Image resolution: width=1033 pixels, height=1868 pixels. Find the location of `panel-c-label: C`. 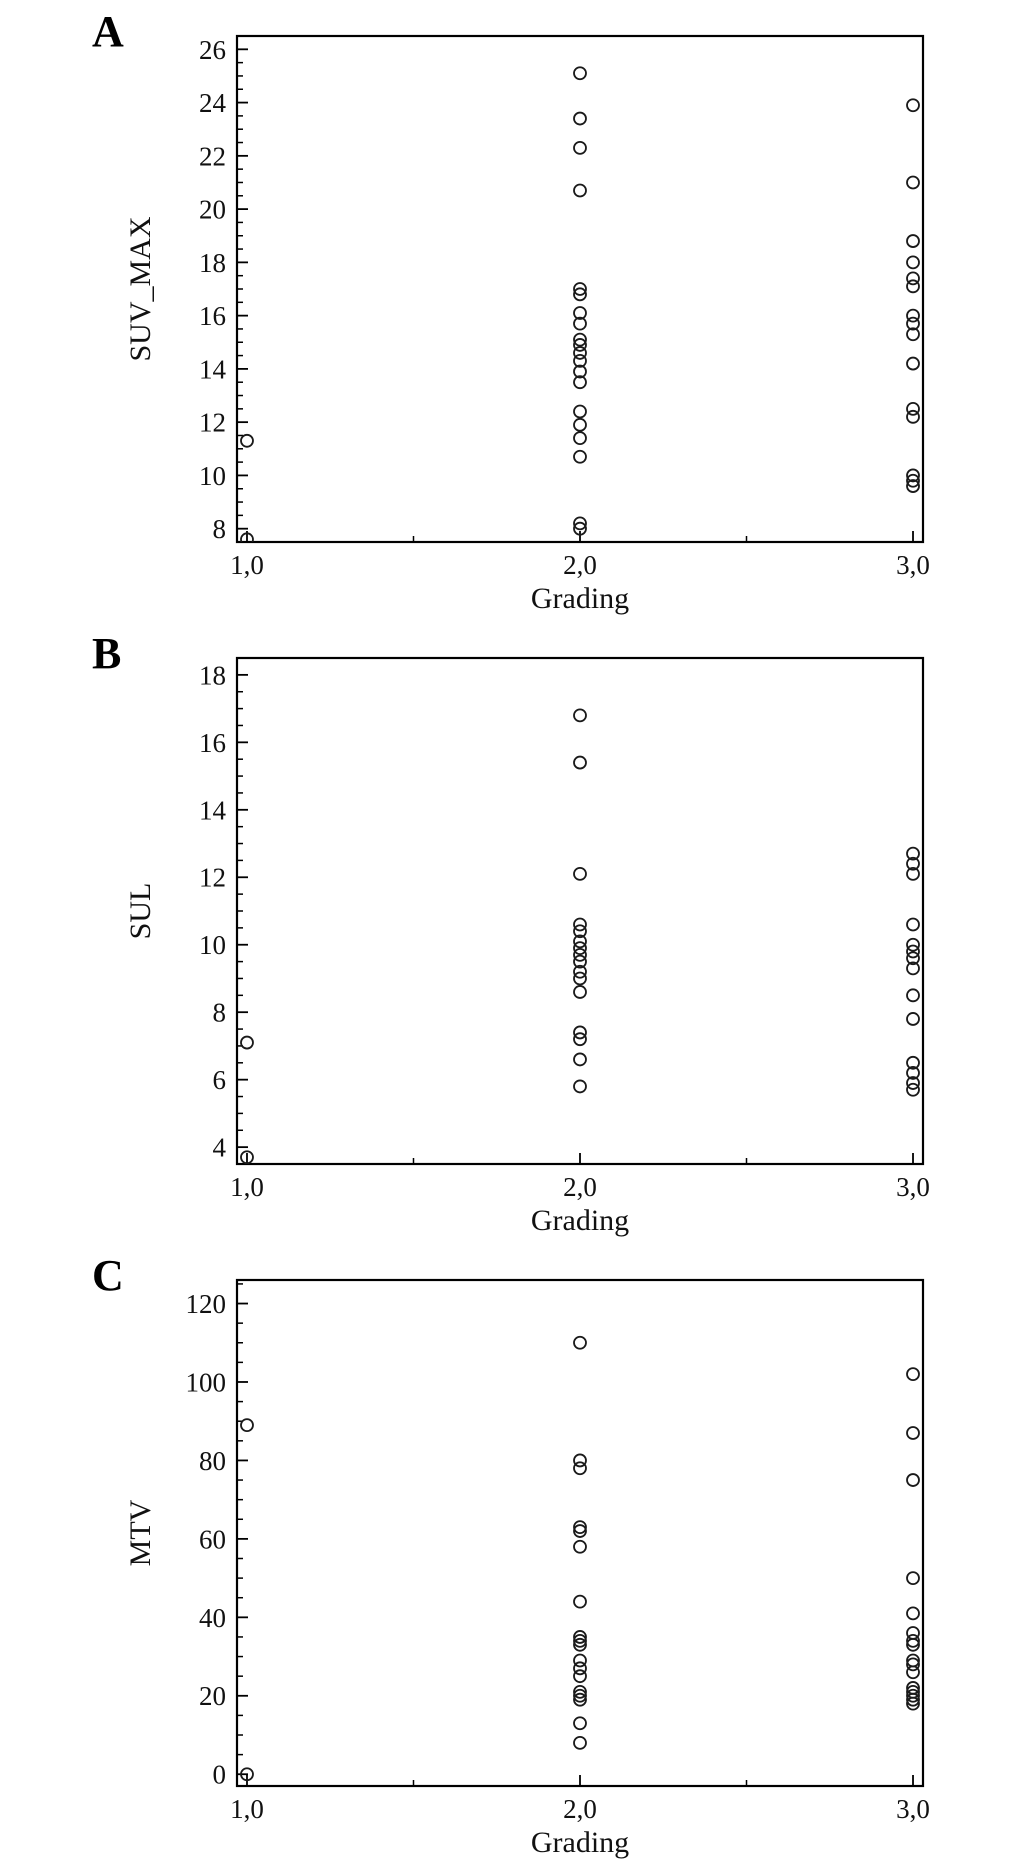

panel-c-label: C is located at coordinates (108, 1275).